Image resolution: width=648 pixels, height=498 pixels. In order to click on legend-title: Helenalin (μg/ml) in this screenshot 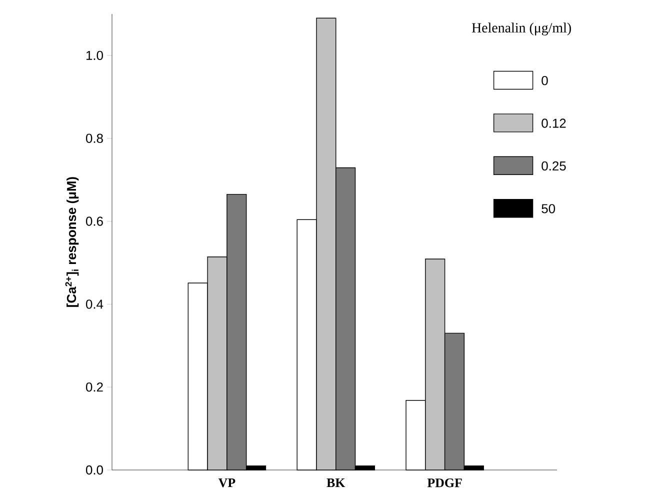, I will do `click(521, 29)`.